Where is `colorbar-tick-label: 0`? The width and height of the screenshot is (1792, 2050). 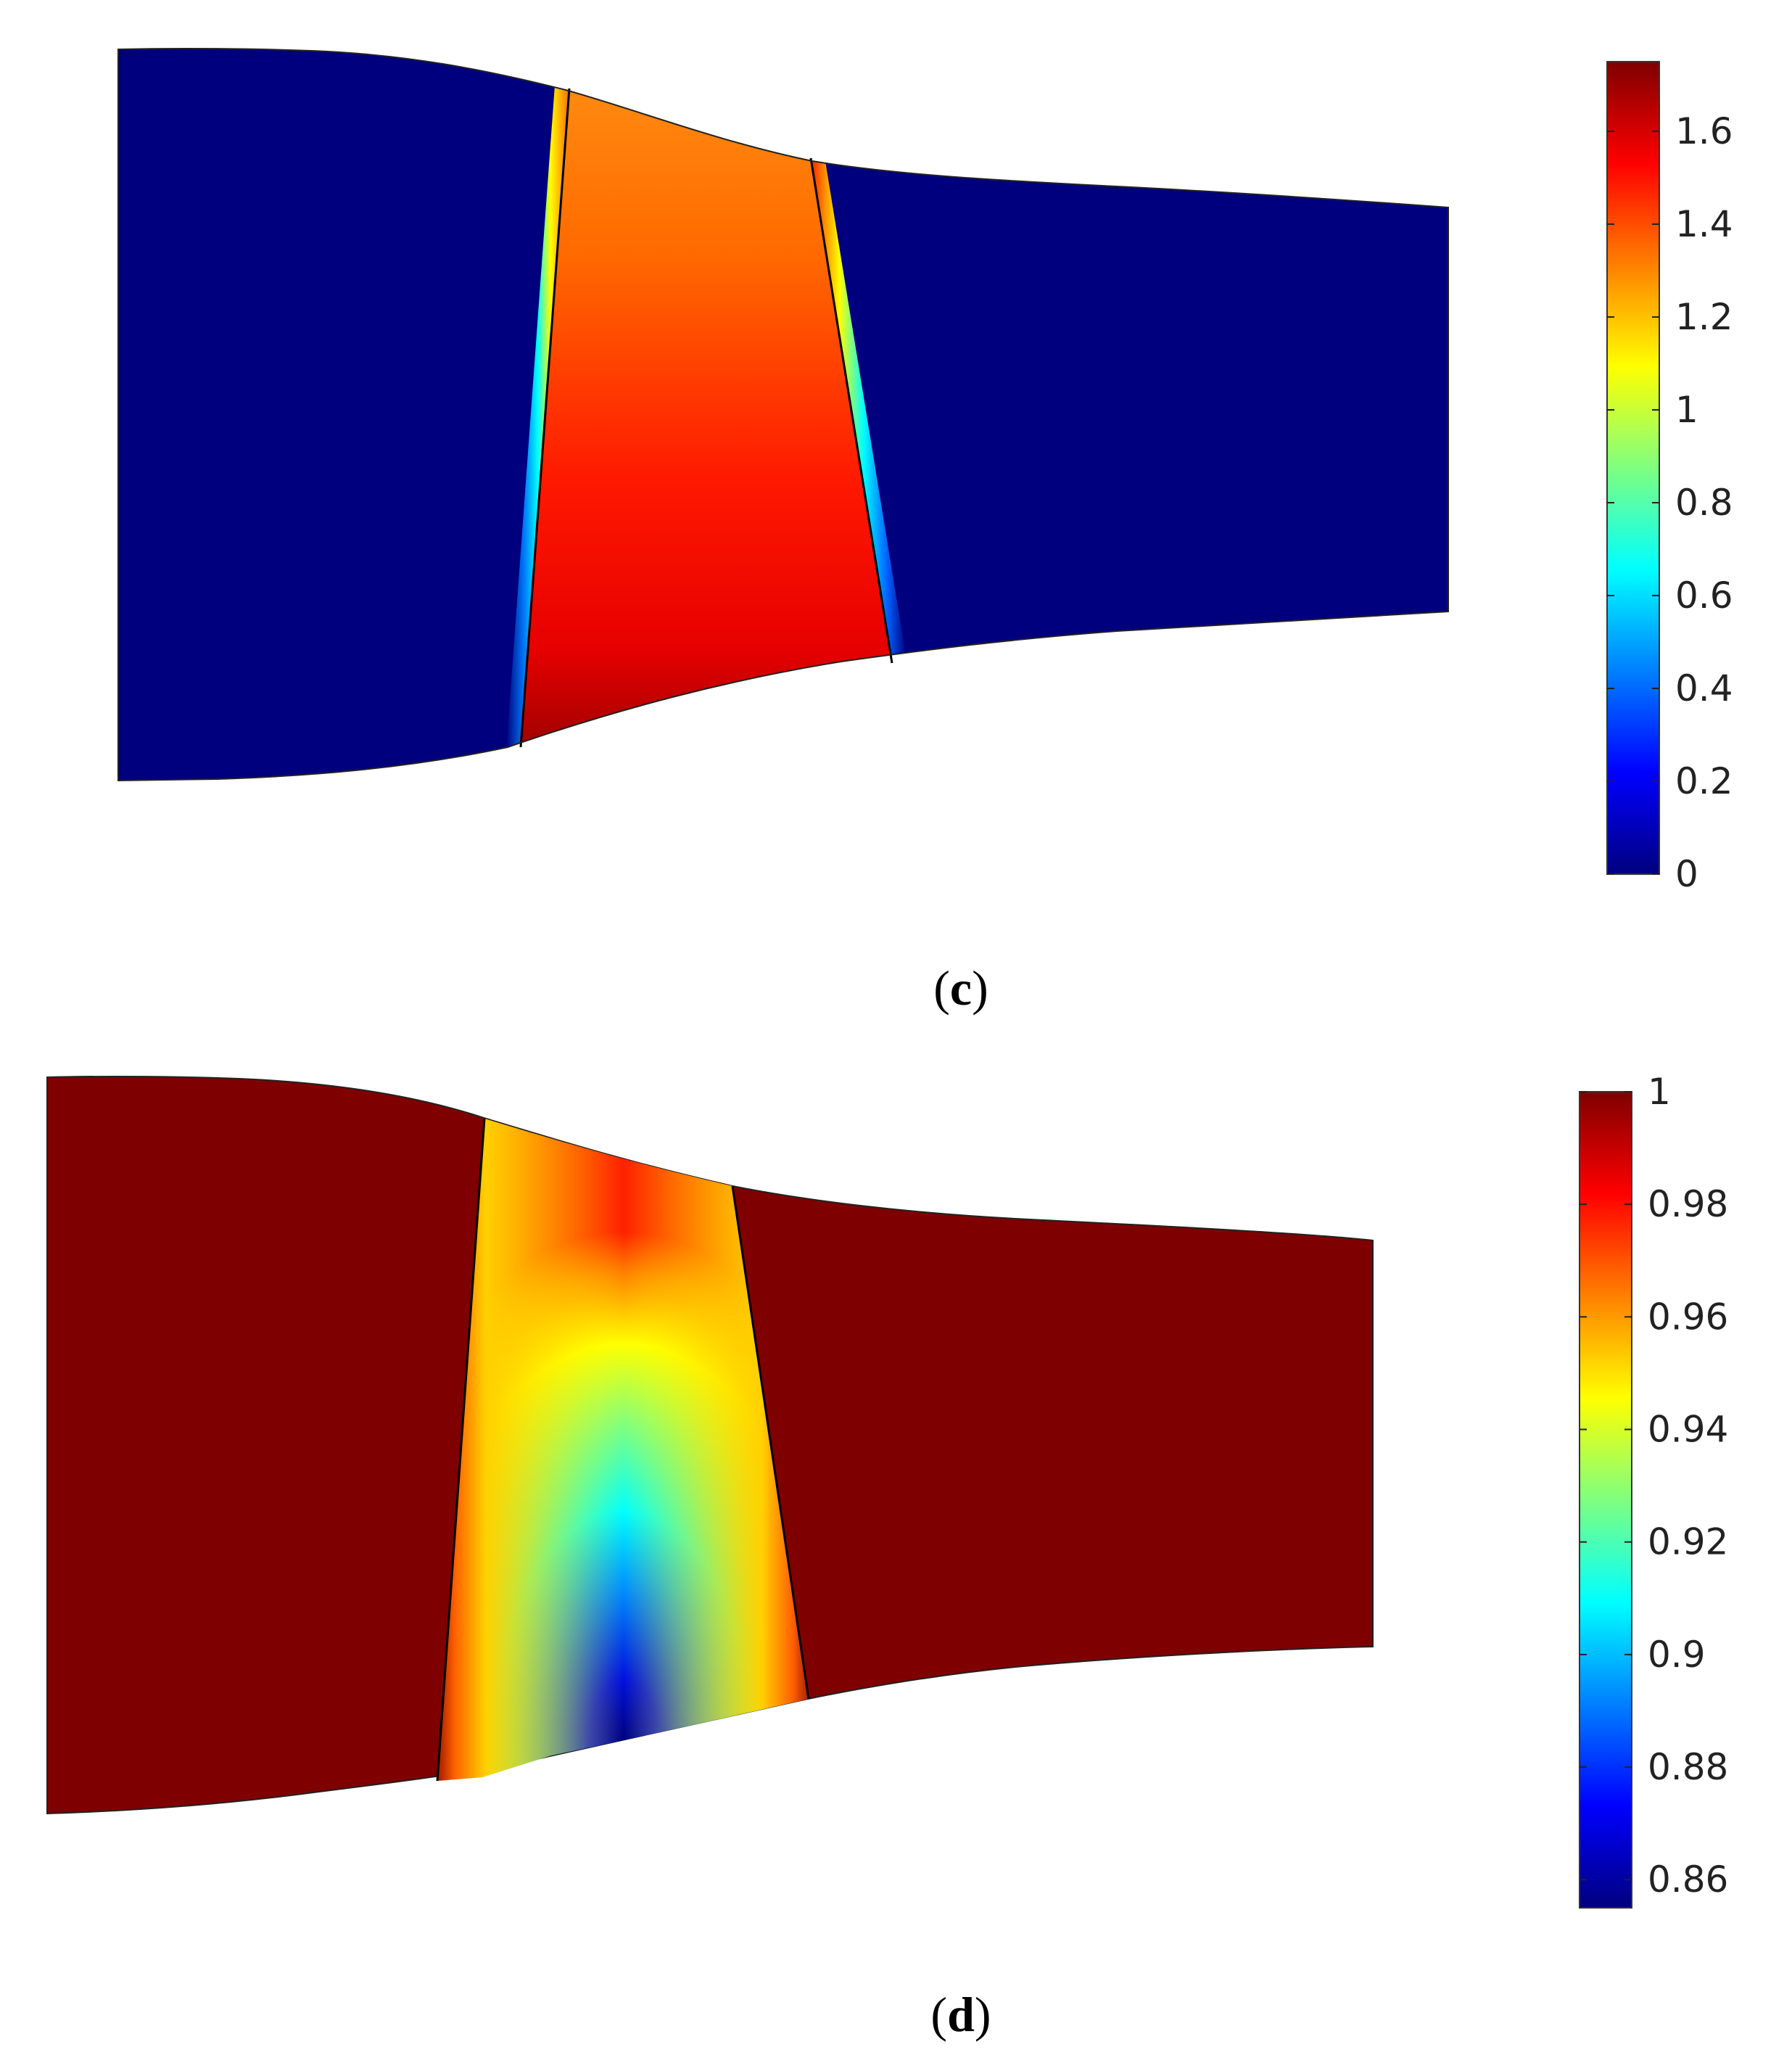 colorbar-tick-label: 0 is located at coordinates (1686, 874).